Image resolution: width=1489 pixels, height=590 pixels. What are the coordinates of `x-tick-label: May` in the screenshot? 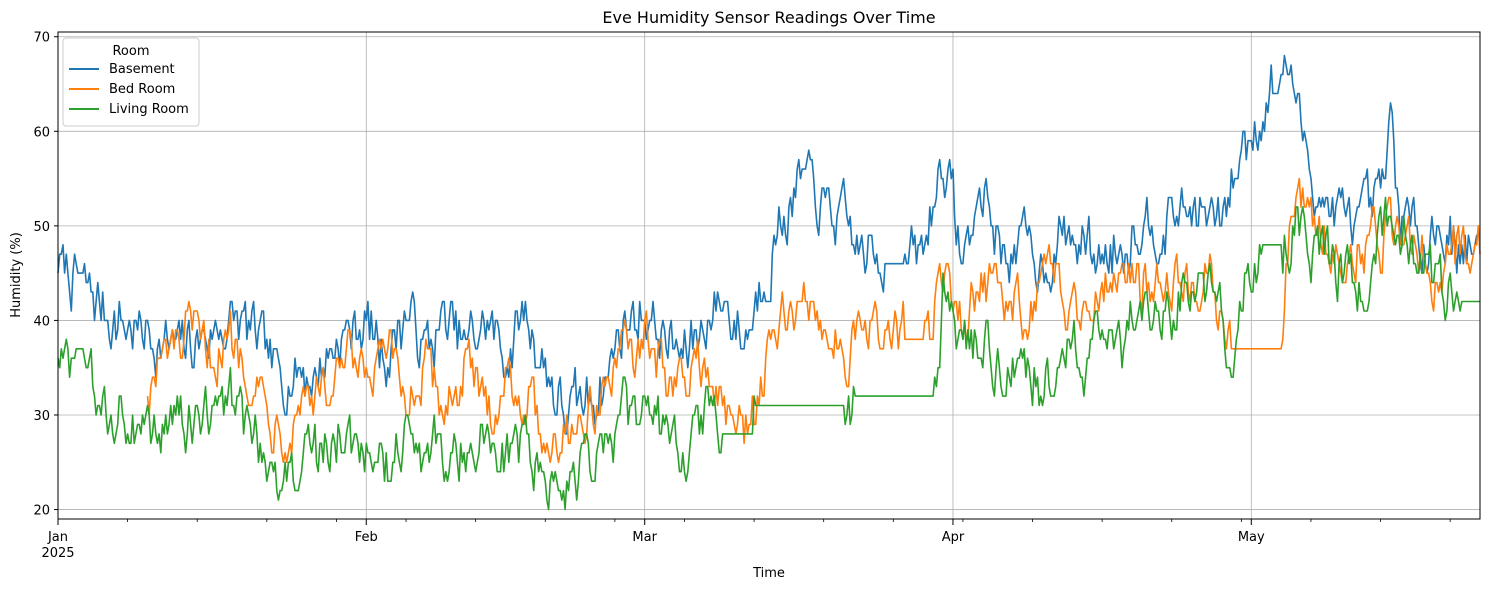 It's located at (1251, 537).